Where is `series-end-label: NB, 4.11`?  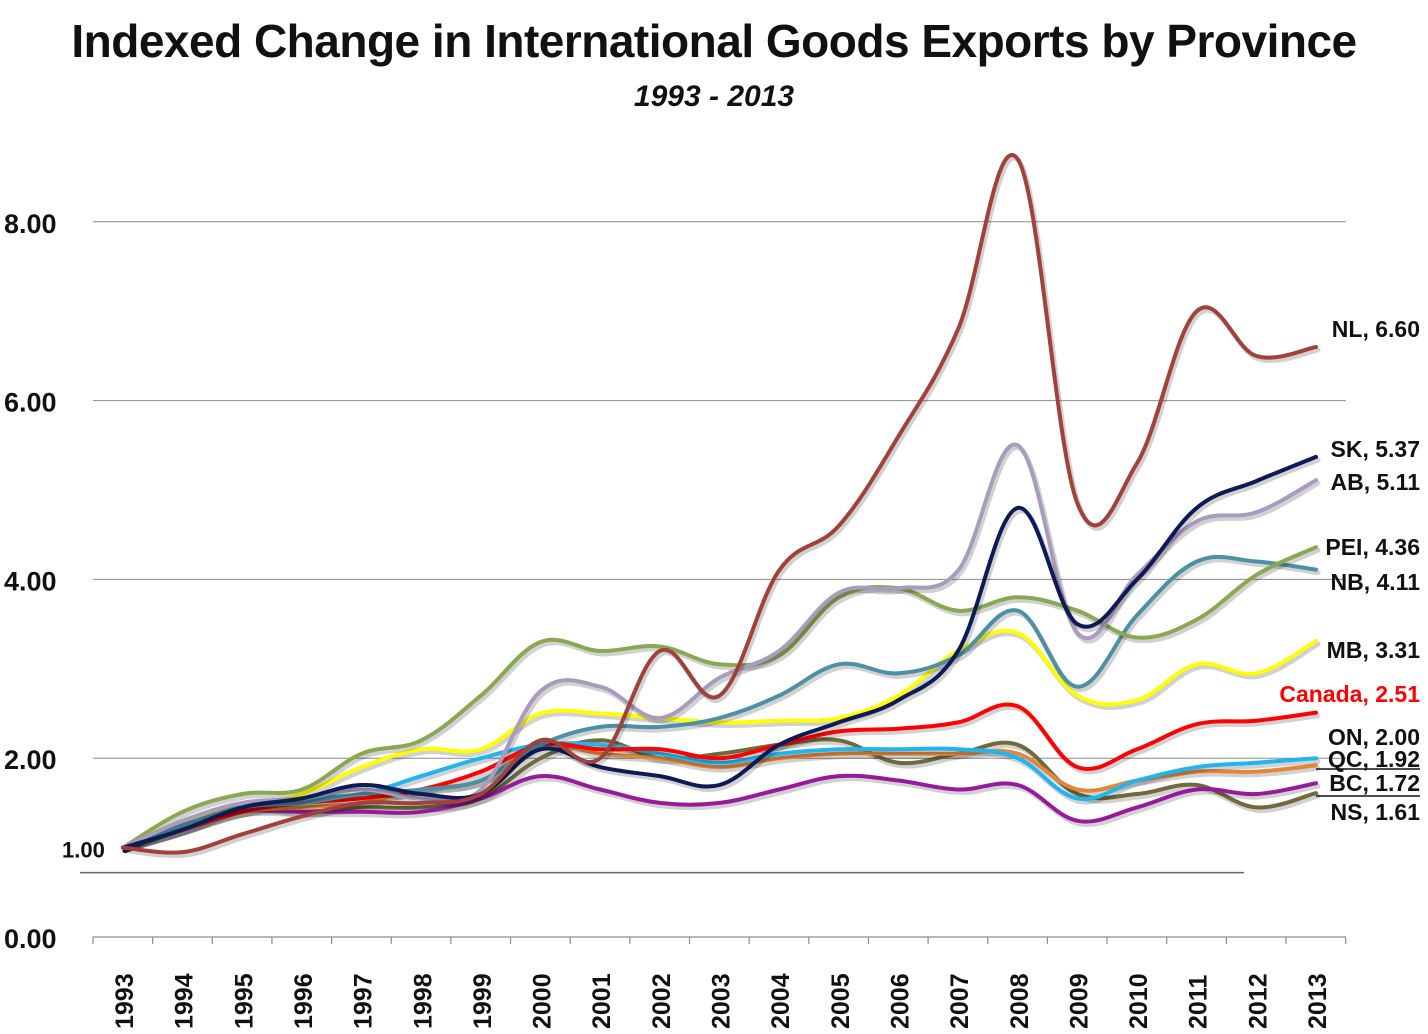 series-end-label: NB, 4.11 is located at coordinates (1376, 582).